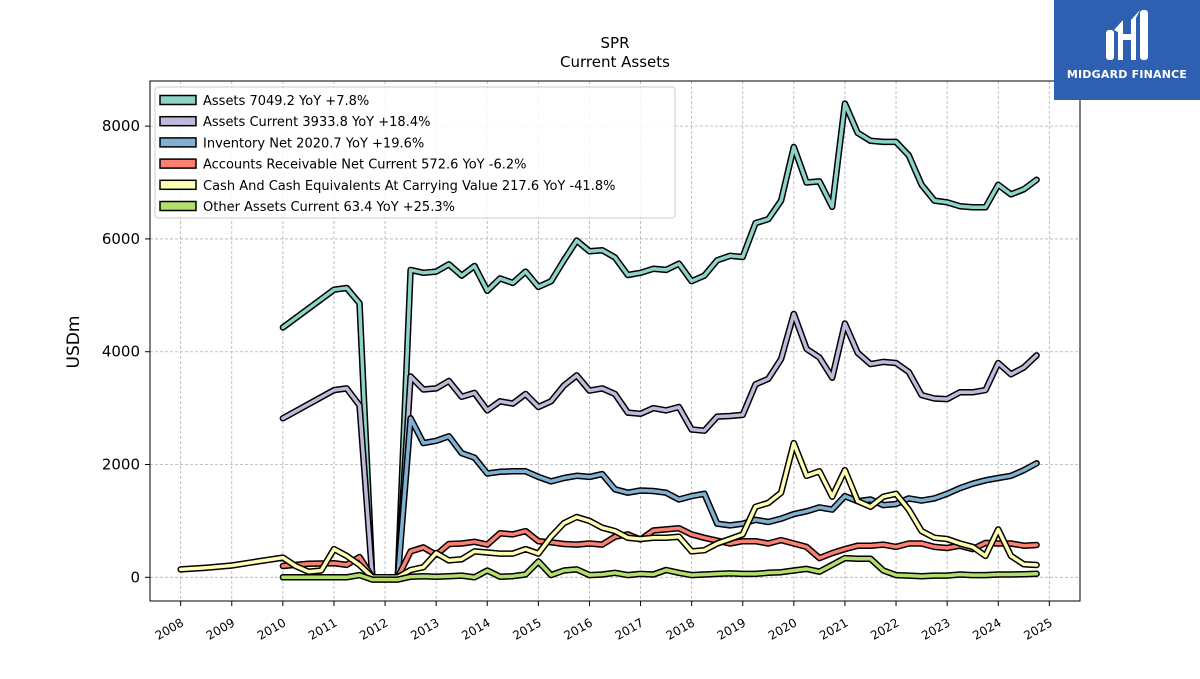 The height and width of the screenshot is (679, 1200). Describe the element at coordinates (1037, 628) in the screenshot. I see `x-tick-label: 2025` at that location.